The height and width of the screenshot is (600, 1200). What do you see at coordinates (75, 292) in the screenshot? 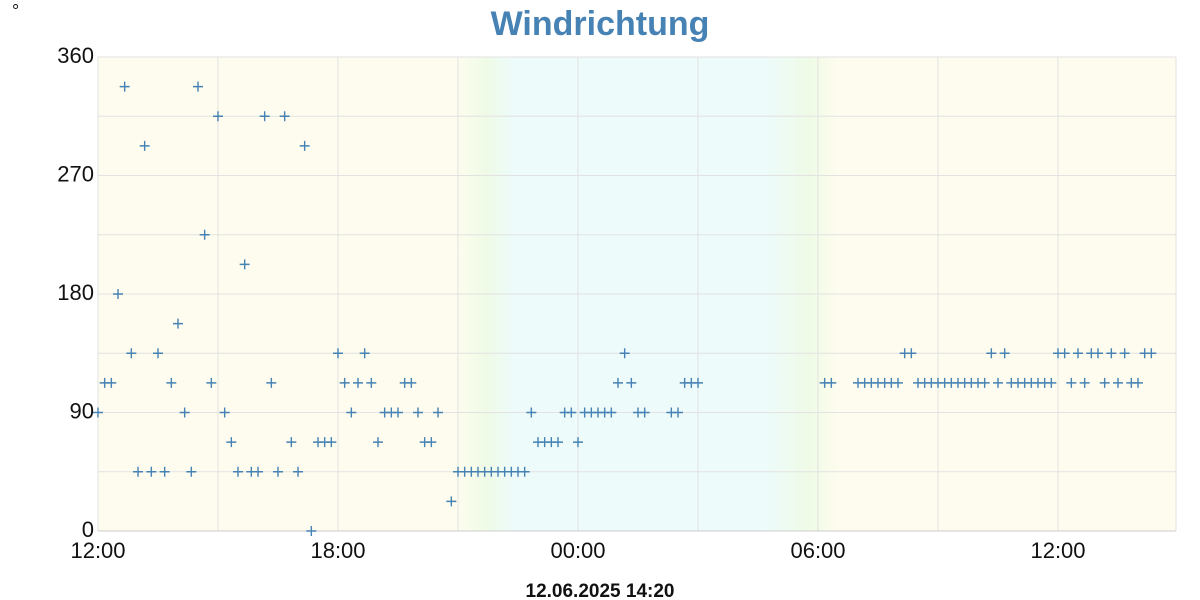
I see `y-tick-label: 180` at bounding box center [75, 292].